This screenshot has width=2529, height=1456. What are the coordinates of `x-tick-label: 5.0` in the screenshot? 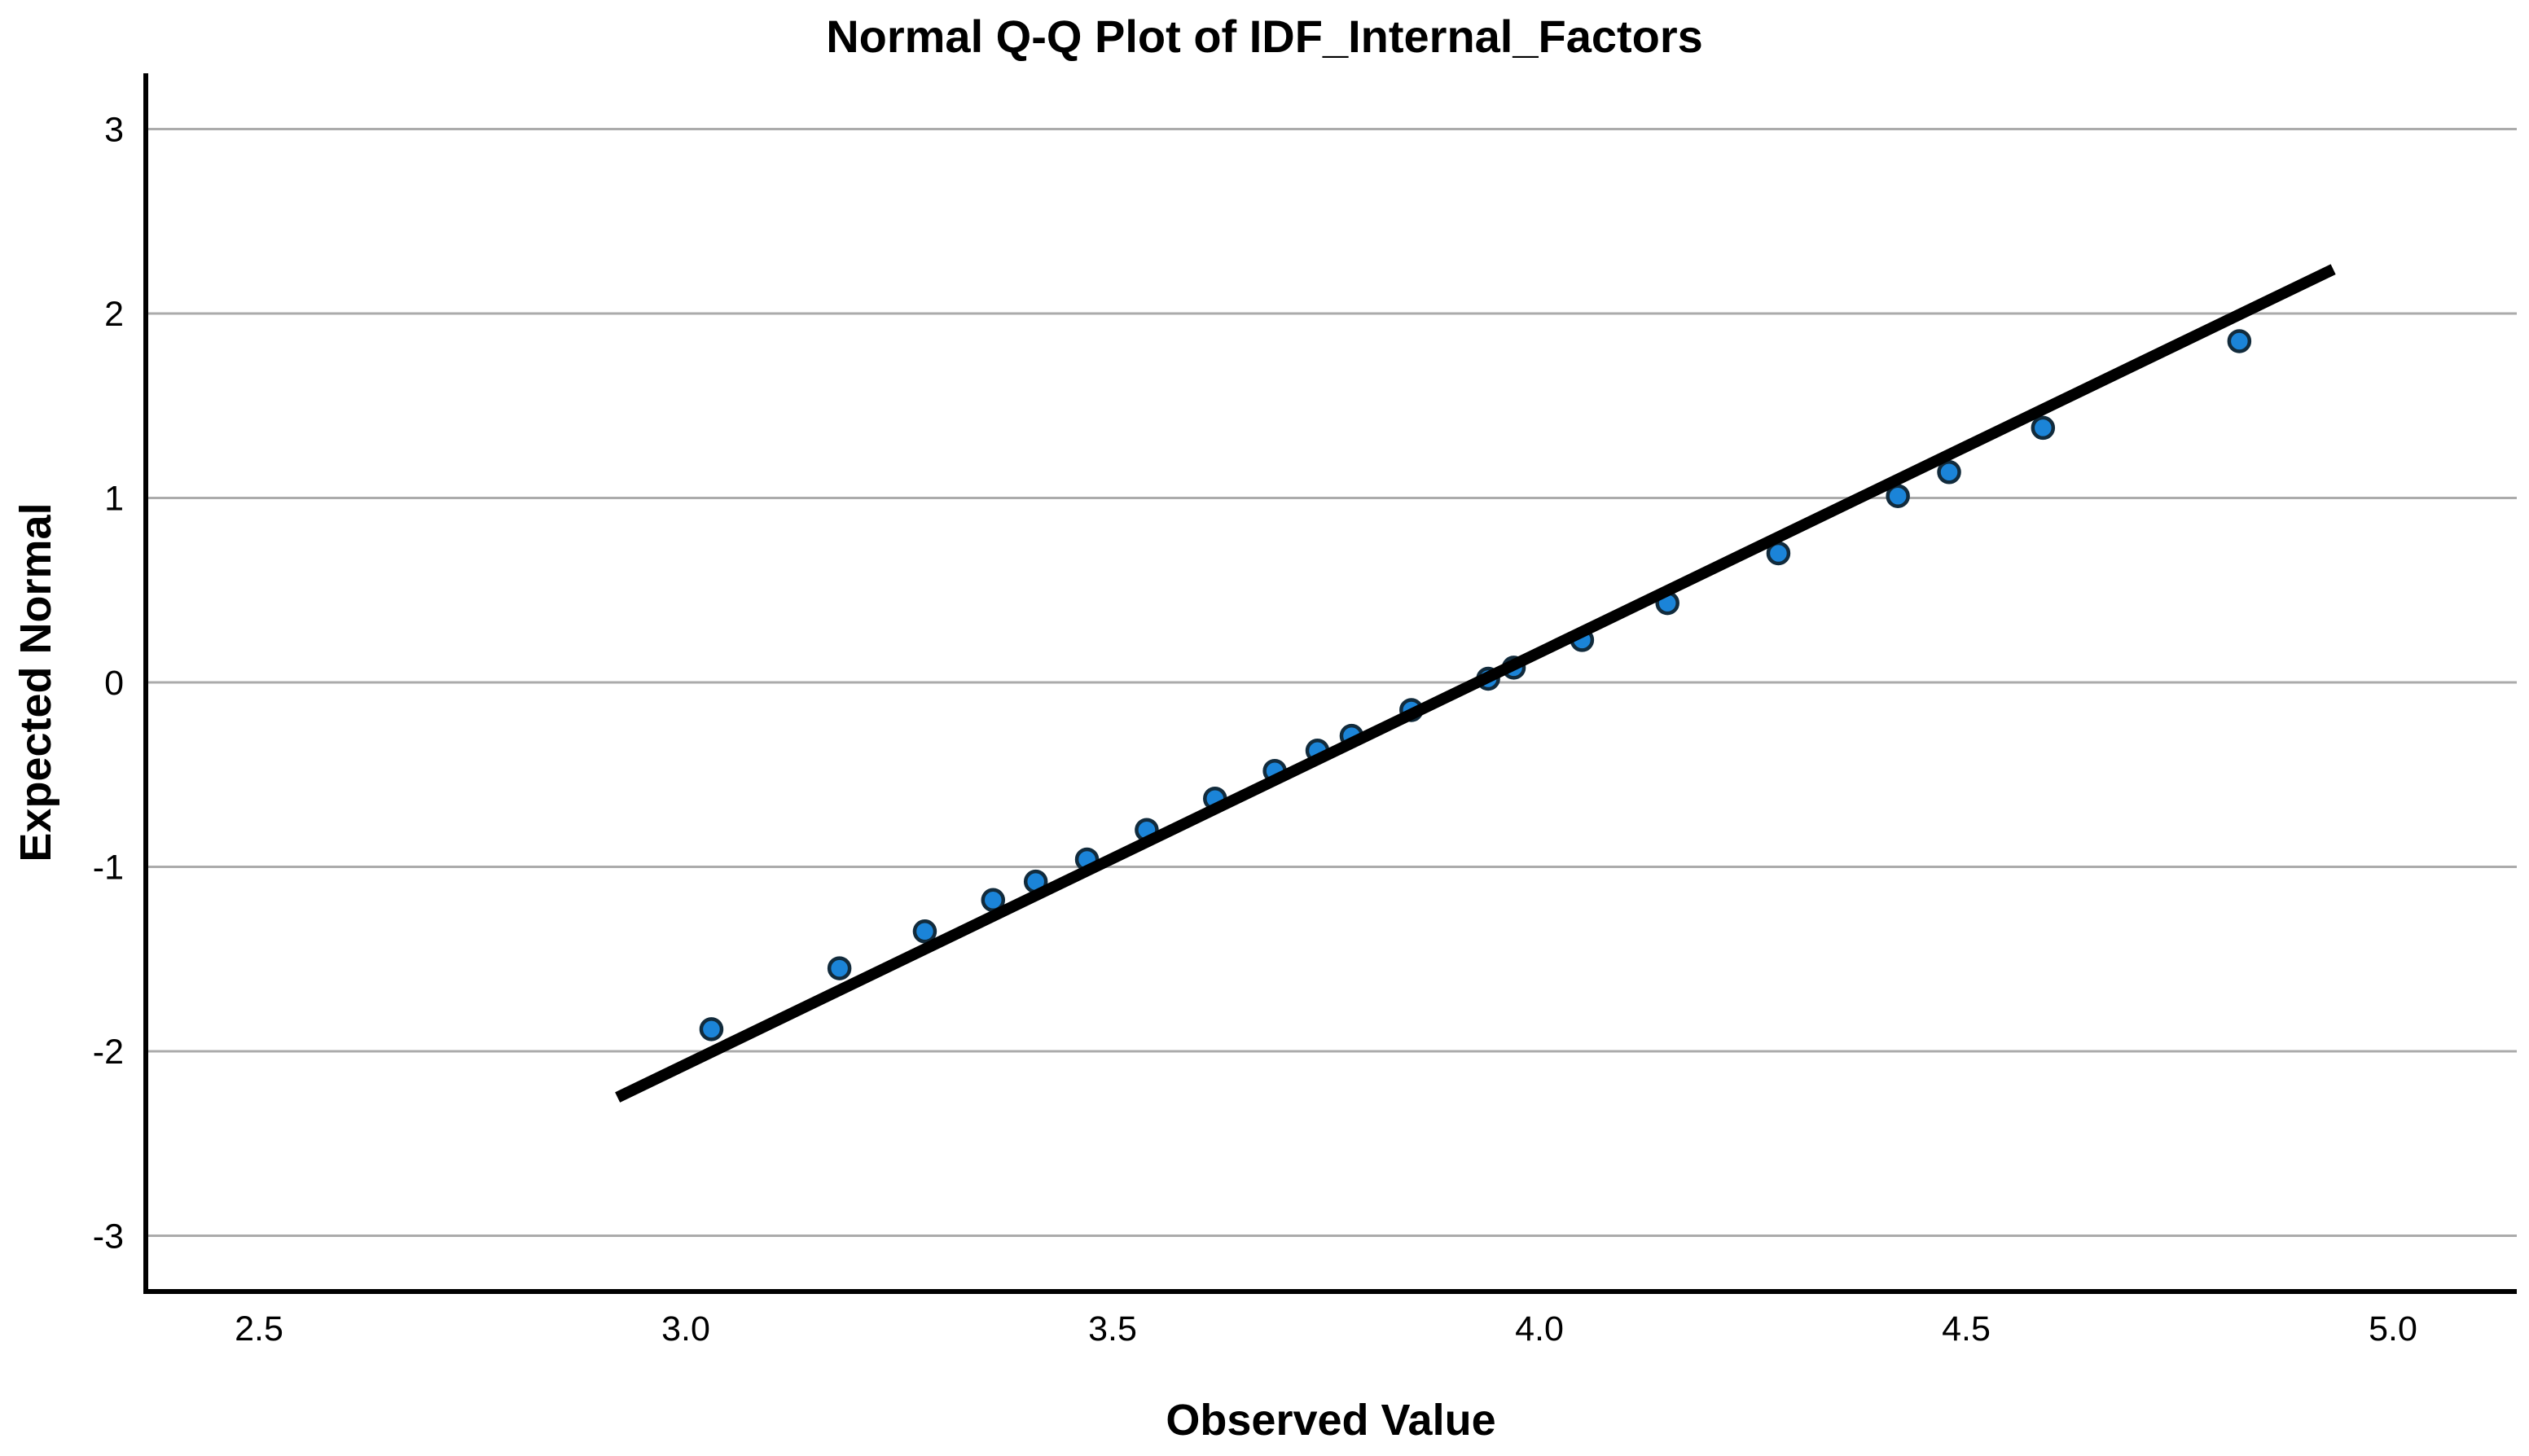 It's located at (2393, 1329).